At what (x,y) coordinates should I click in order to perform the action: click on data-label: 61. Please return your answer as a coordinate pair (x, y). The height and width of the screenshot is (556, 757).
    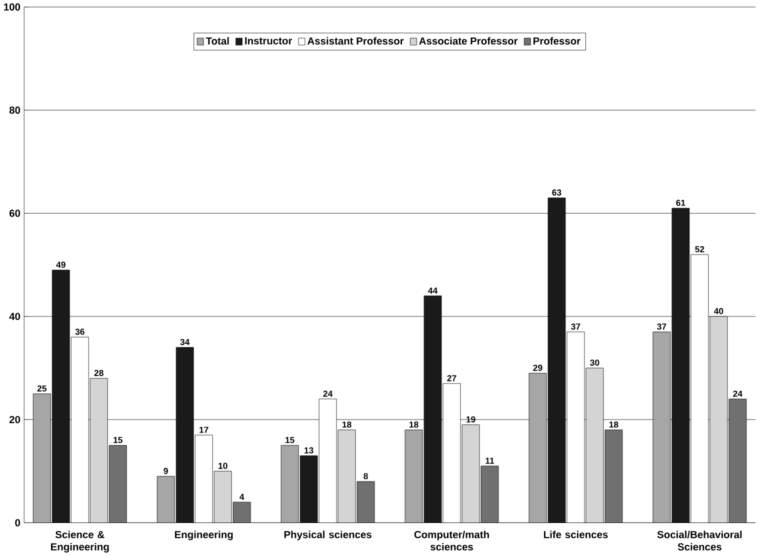
    Looking at the image, I should click on (681, 203).